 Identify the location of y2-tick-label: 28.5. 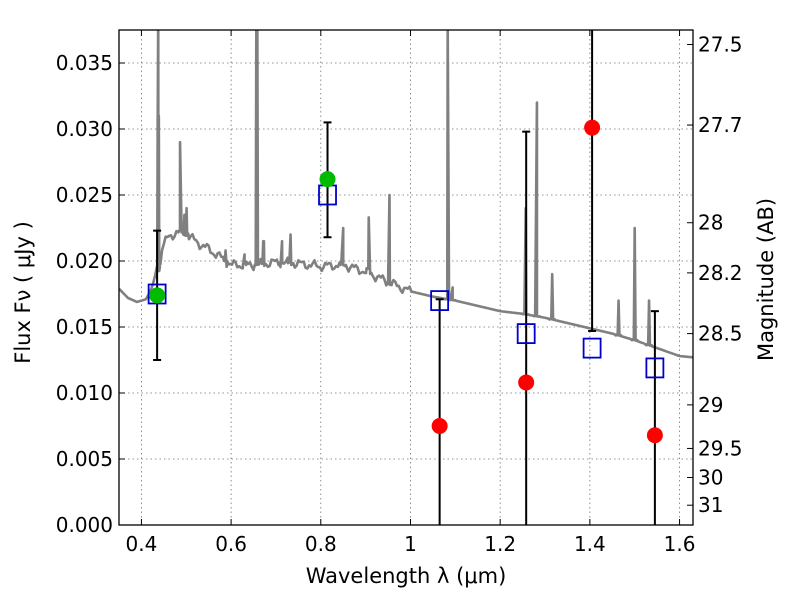
(720, 334).